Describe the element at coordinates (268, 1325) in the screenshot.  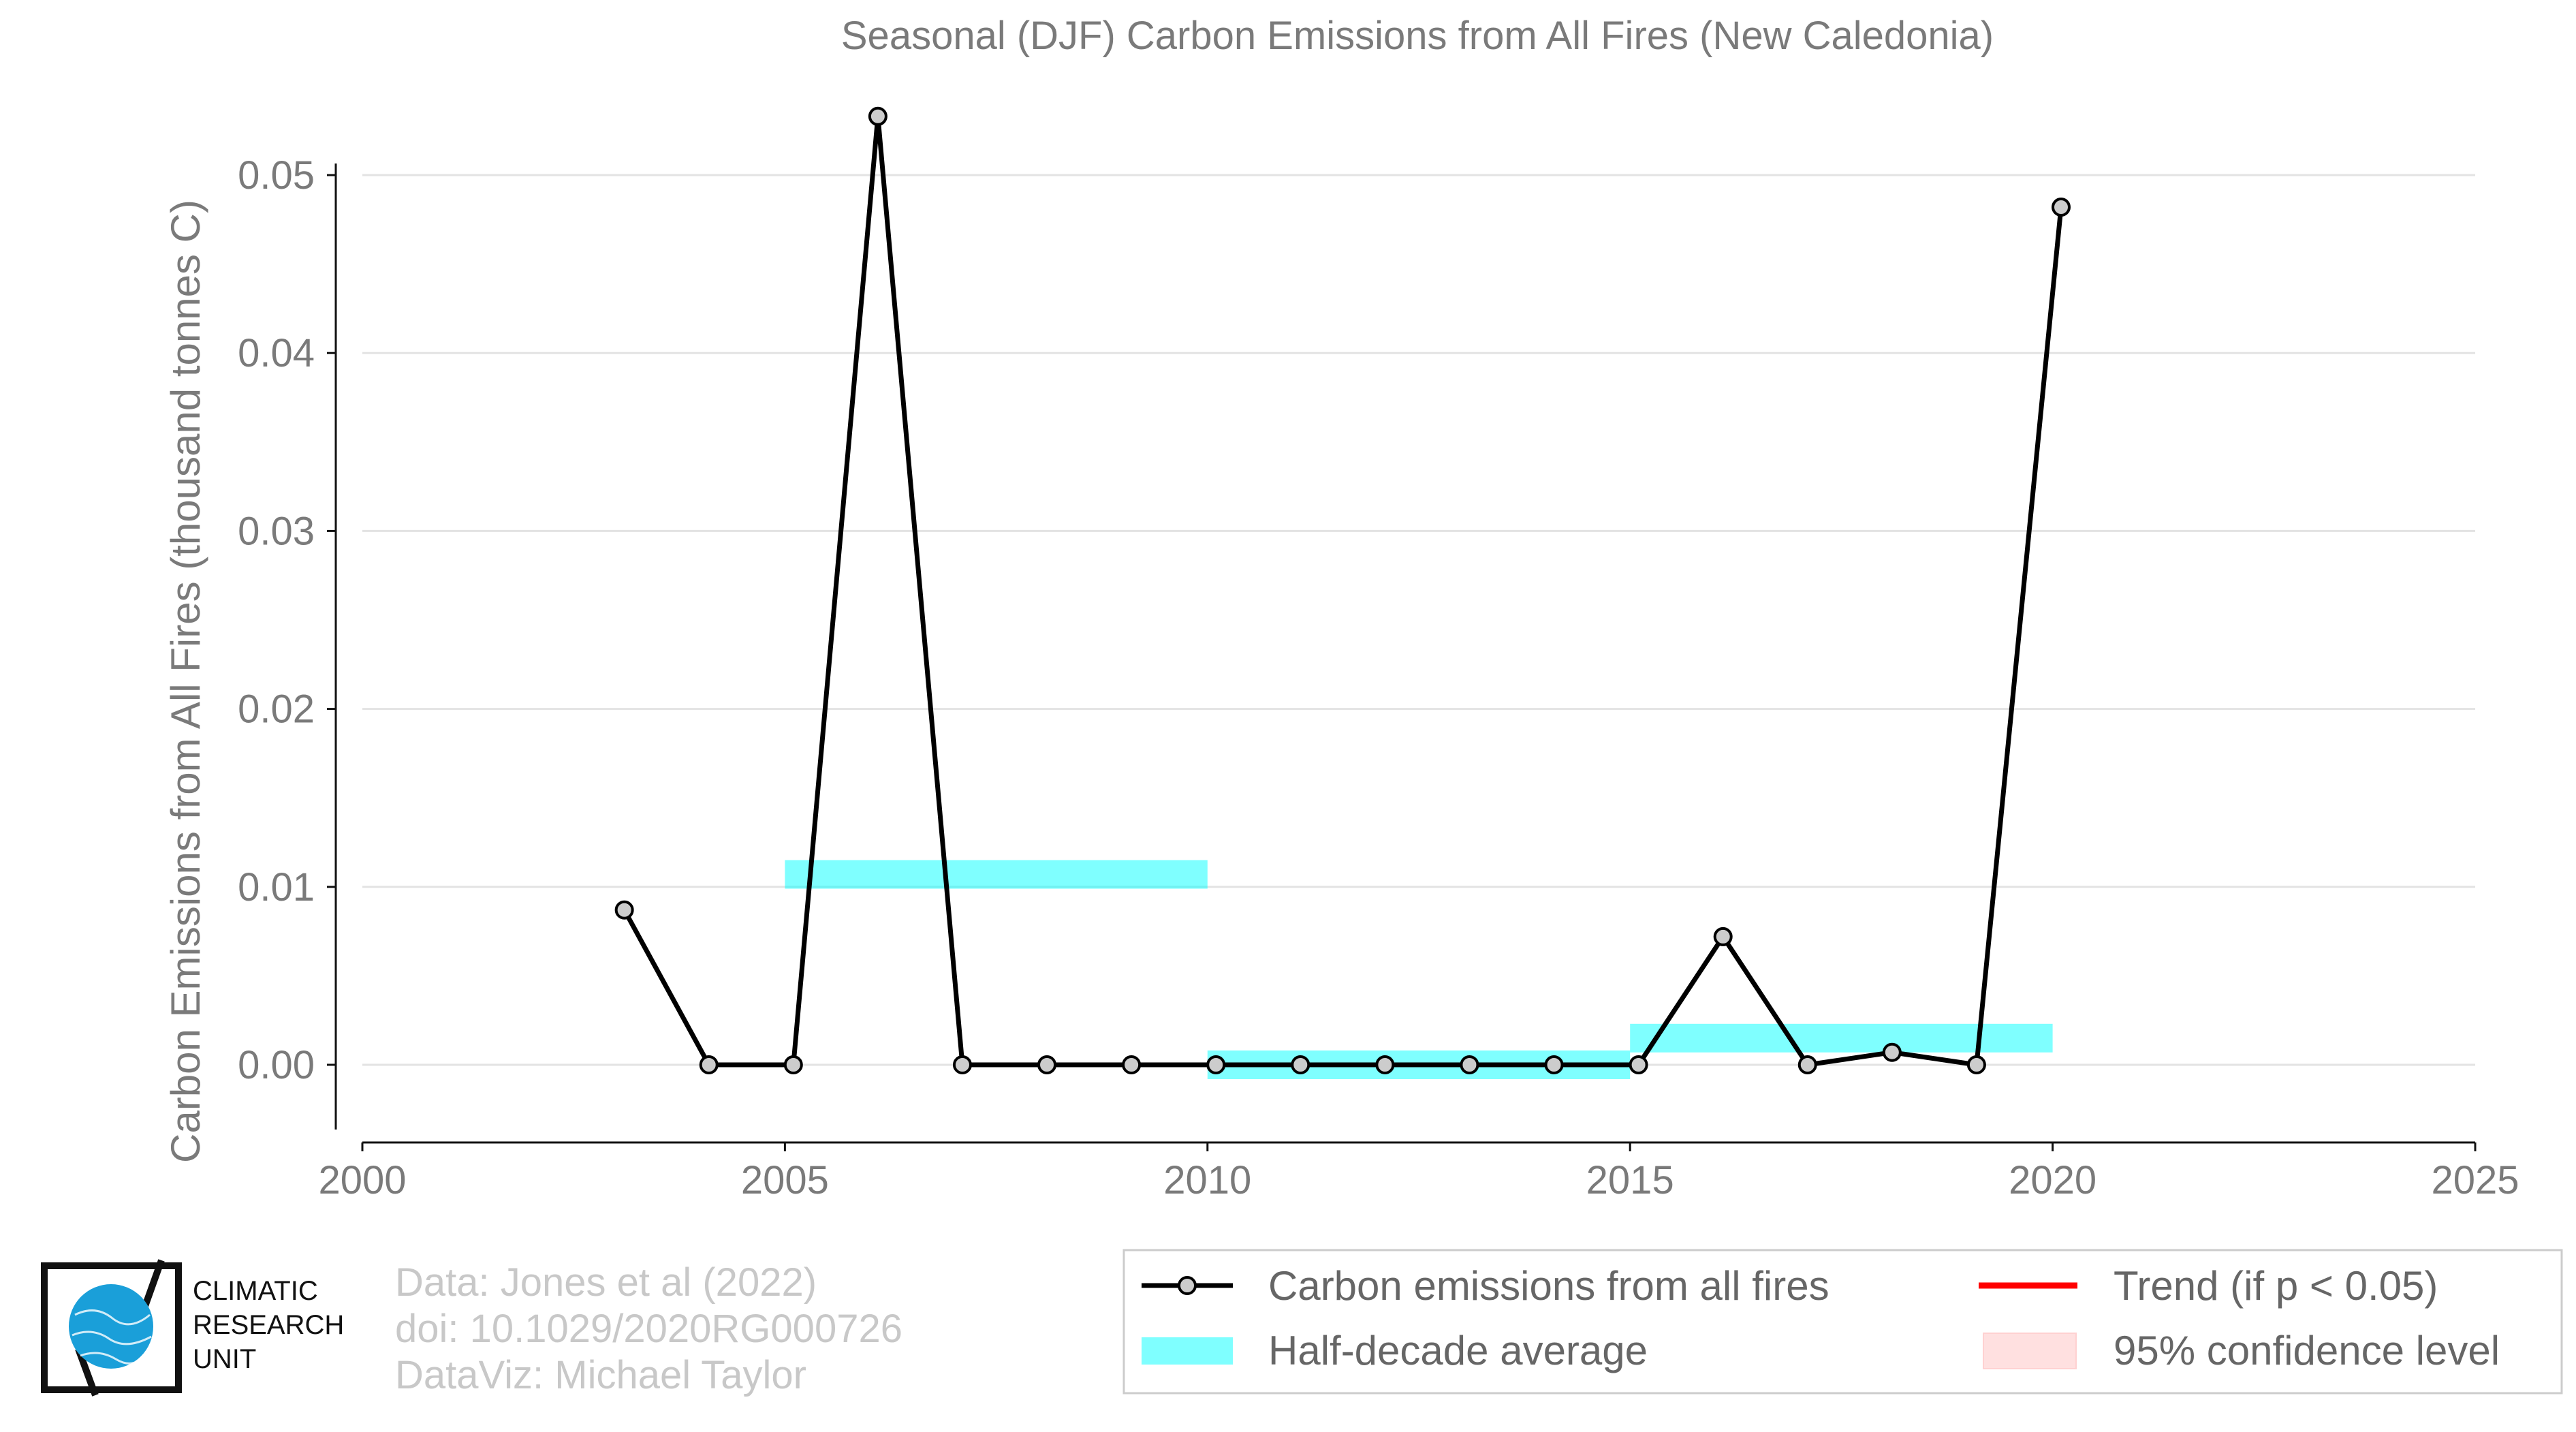
I see `logo-line-2: RESEARCH` at that location.